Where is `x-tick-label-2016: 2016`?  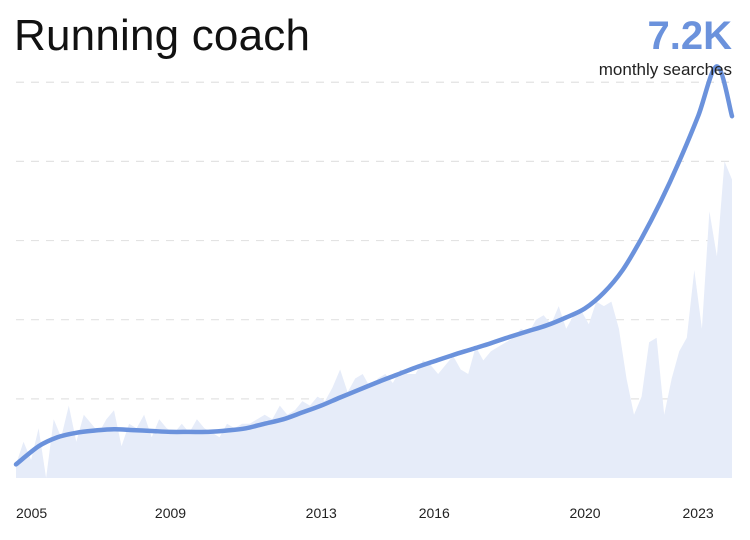 x-tick-label-2016: 2016 is located at coordinates (434, 513).